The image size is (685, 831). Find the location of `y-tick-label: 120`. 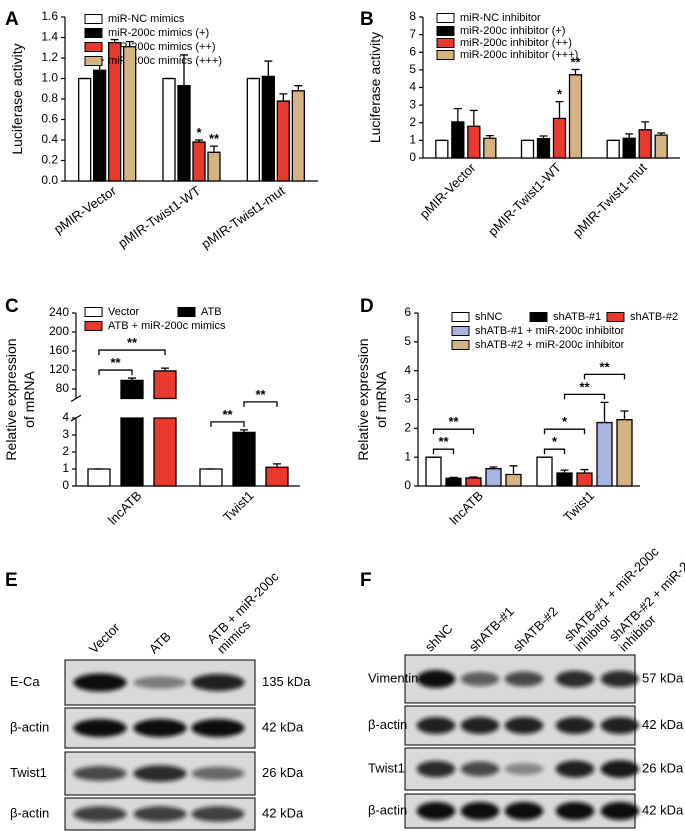

y-tick-label: 120 is located at coordinates (59, 369).